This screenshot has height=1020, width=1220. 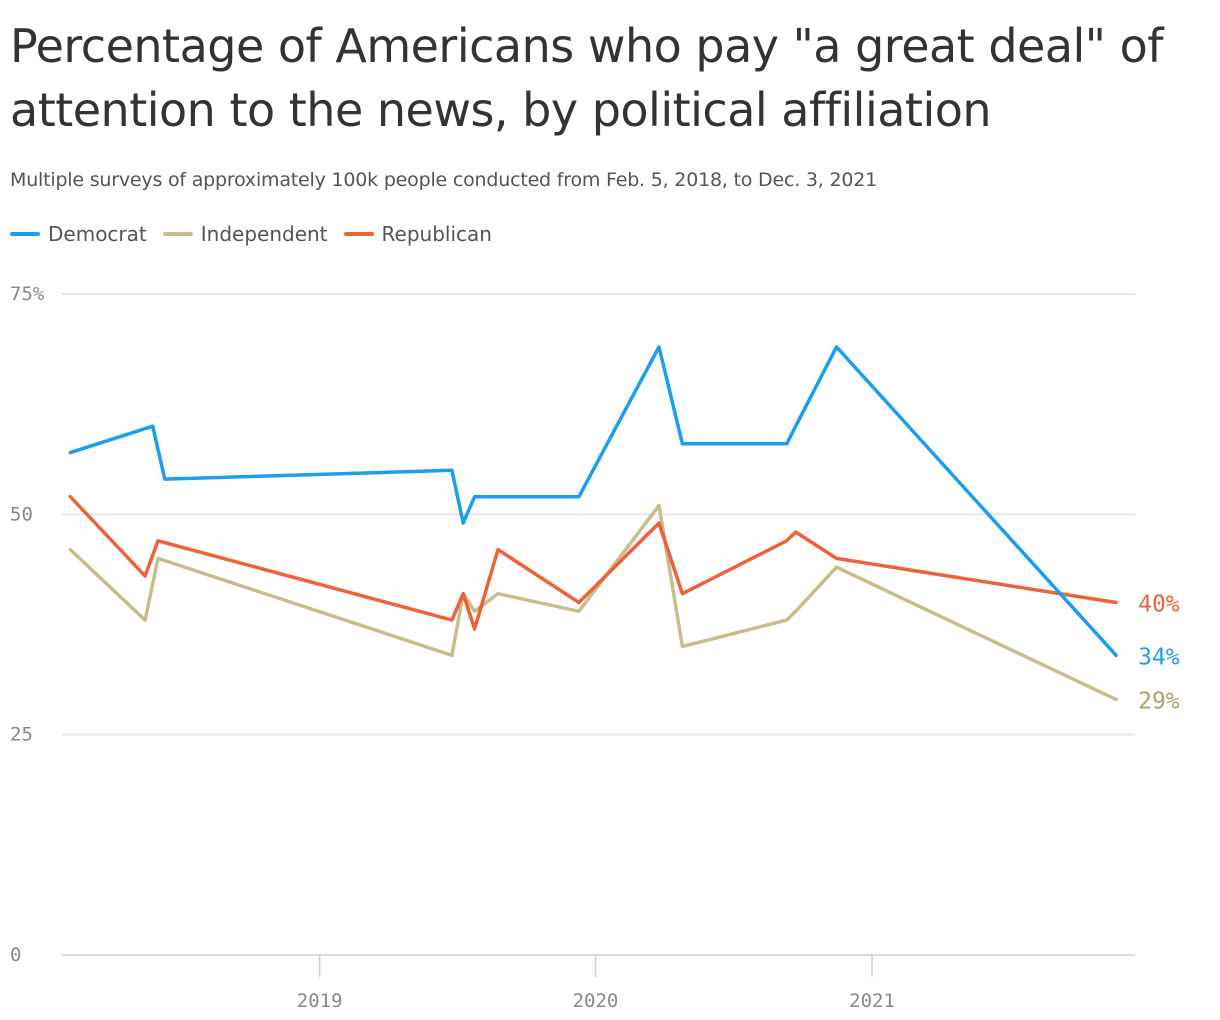 I want to click on legend-item-democrat: Democrat, so click(x=78, y=234).